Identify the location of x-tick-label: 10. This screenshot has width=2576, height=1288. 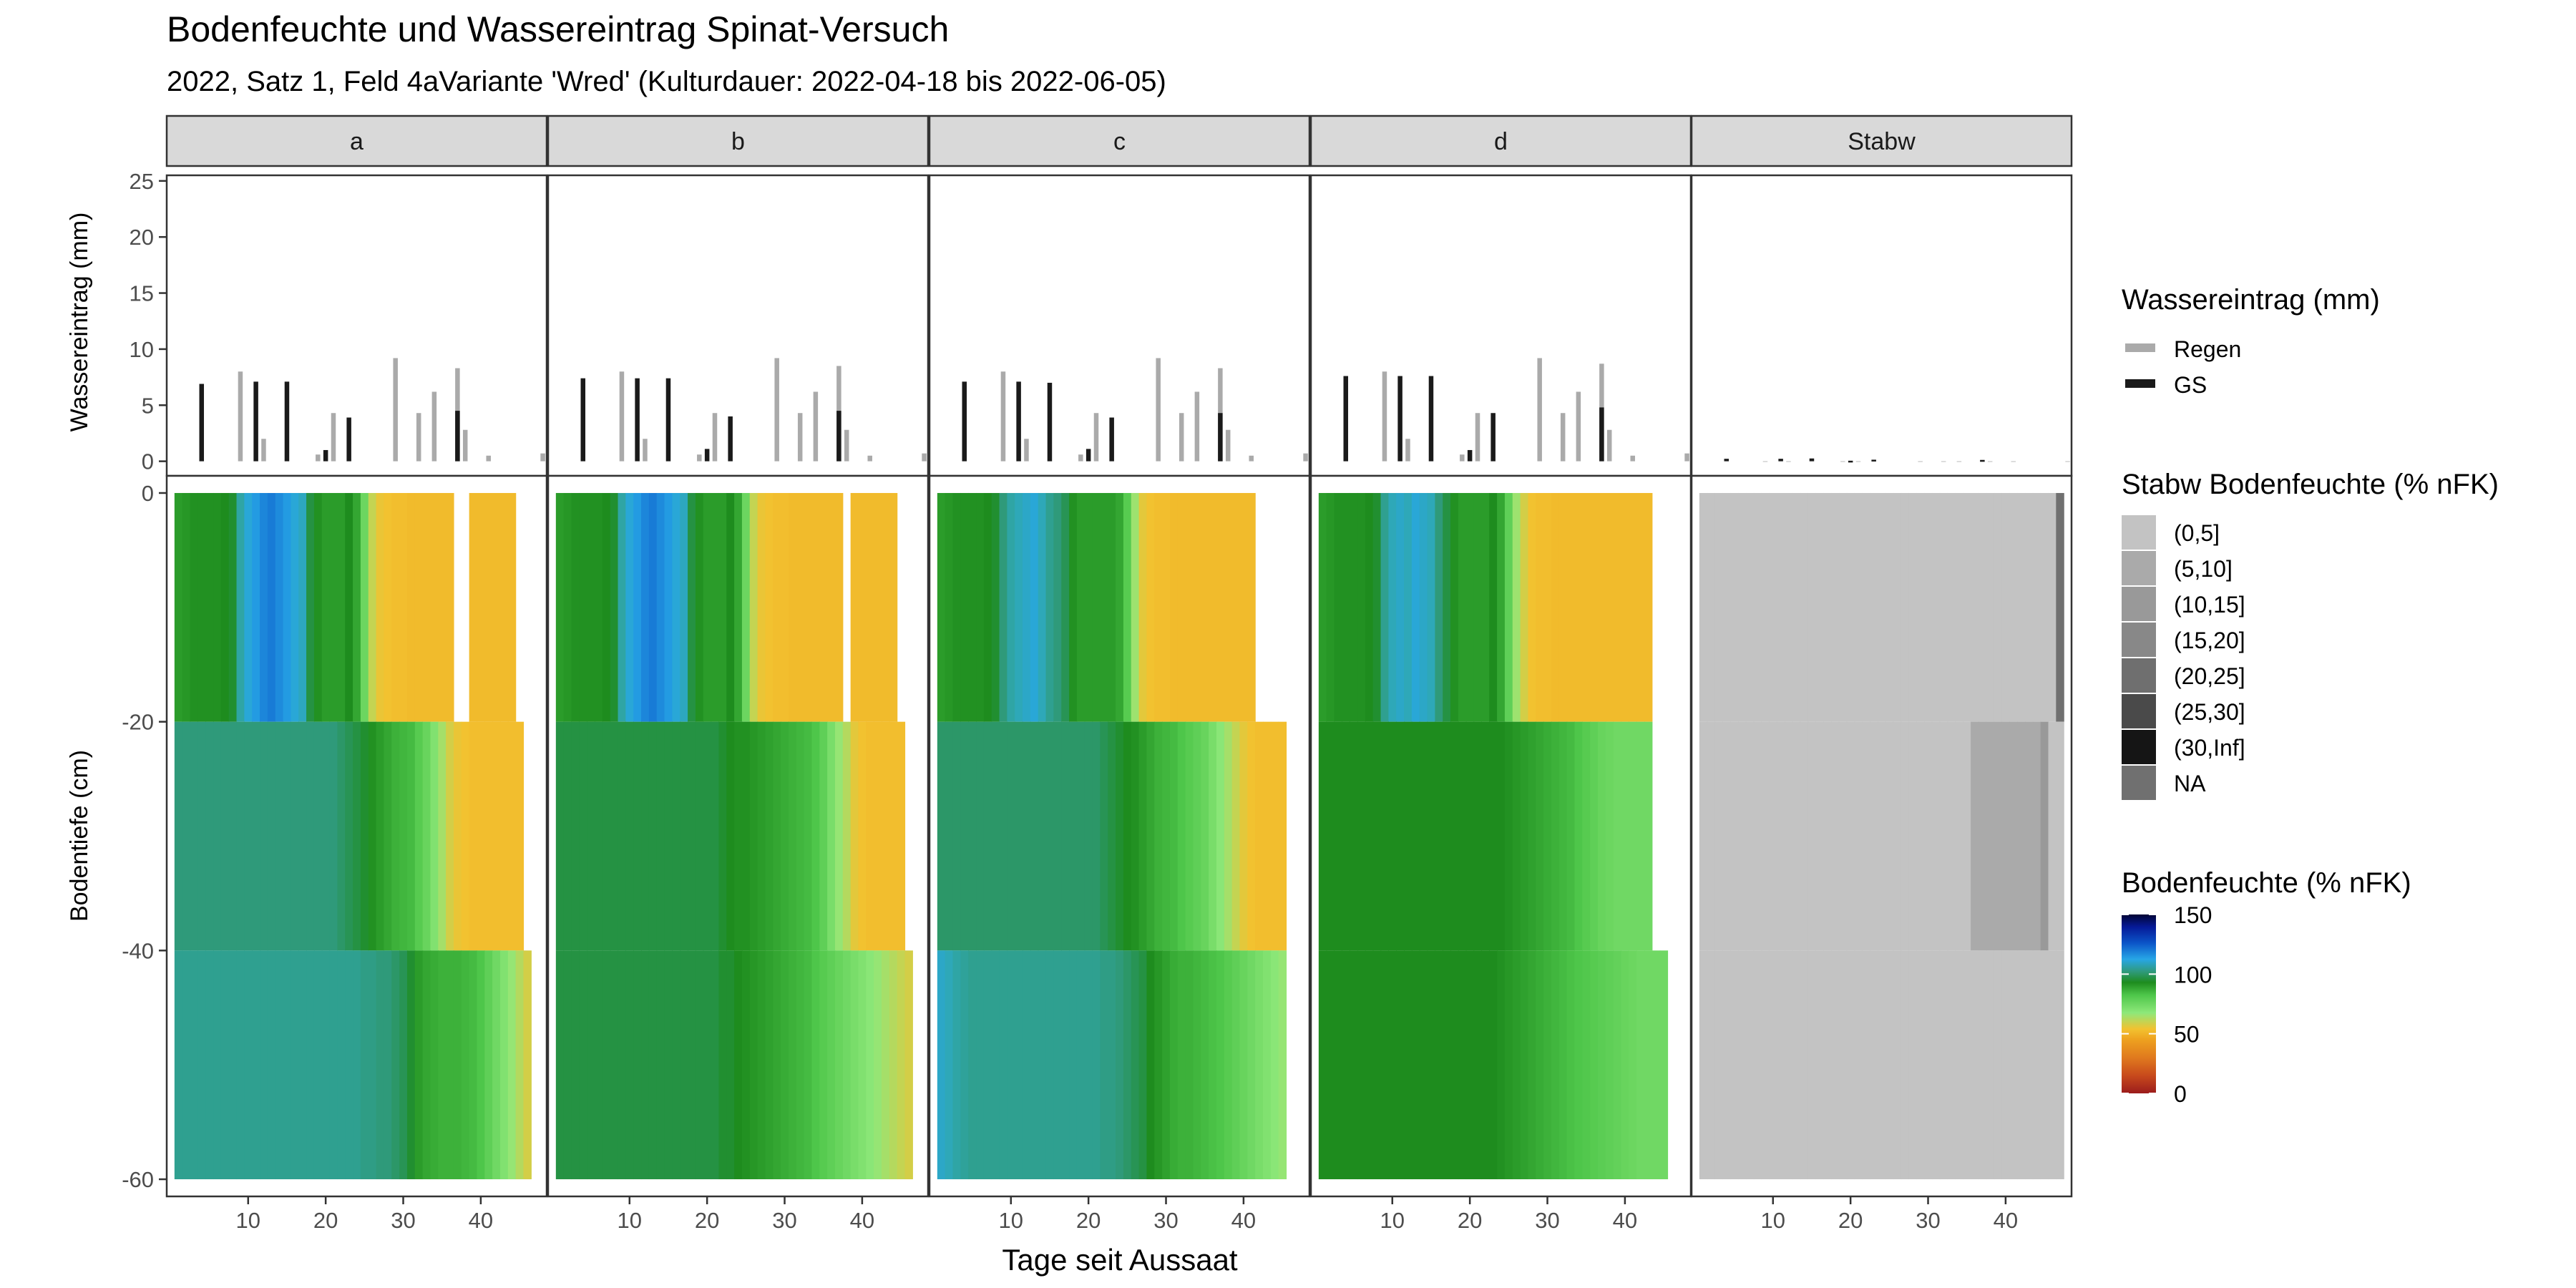
(1773, 1220).